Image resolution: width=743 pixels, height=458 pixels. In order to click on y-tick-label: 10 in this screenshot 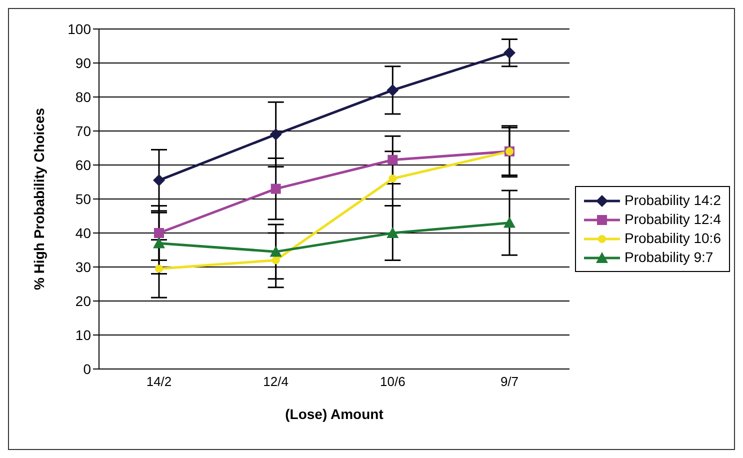, I will do `click(83, 334)`.